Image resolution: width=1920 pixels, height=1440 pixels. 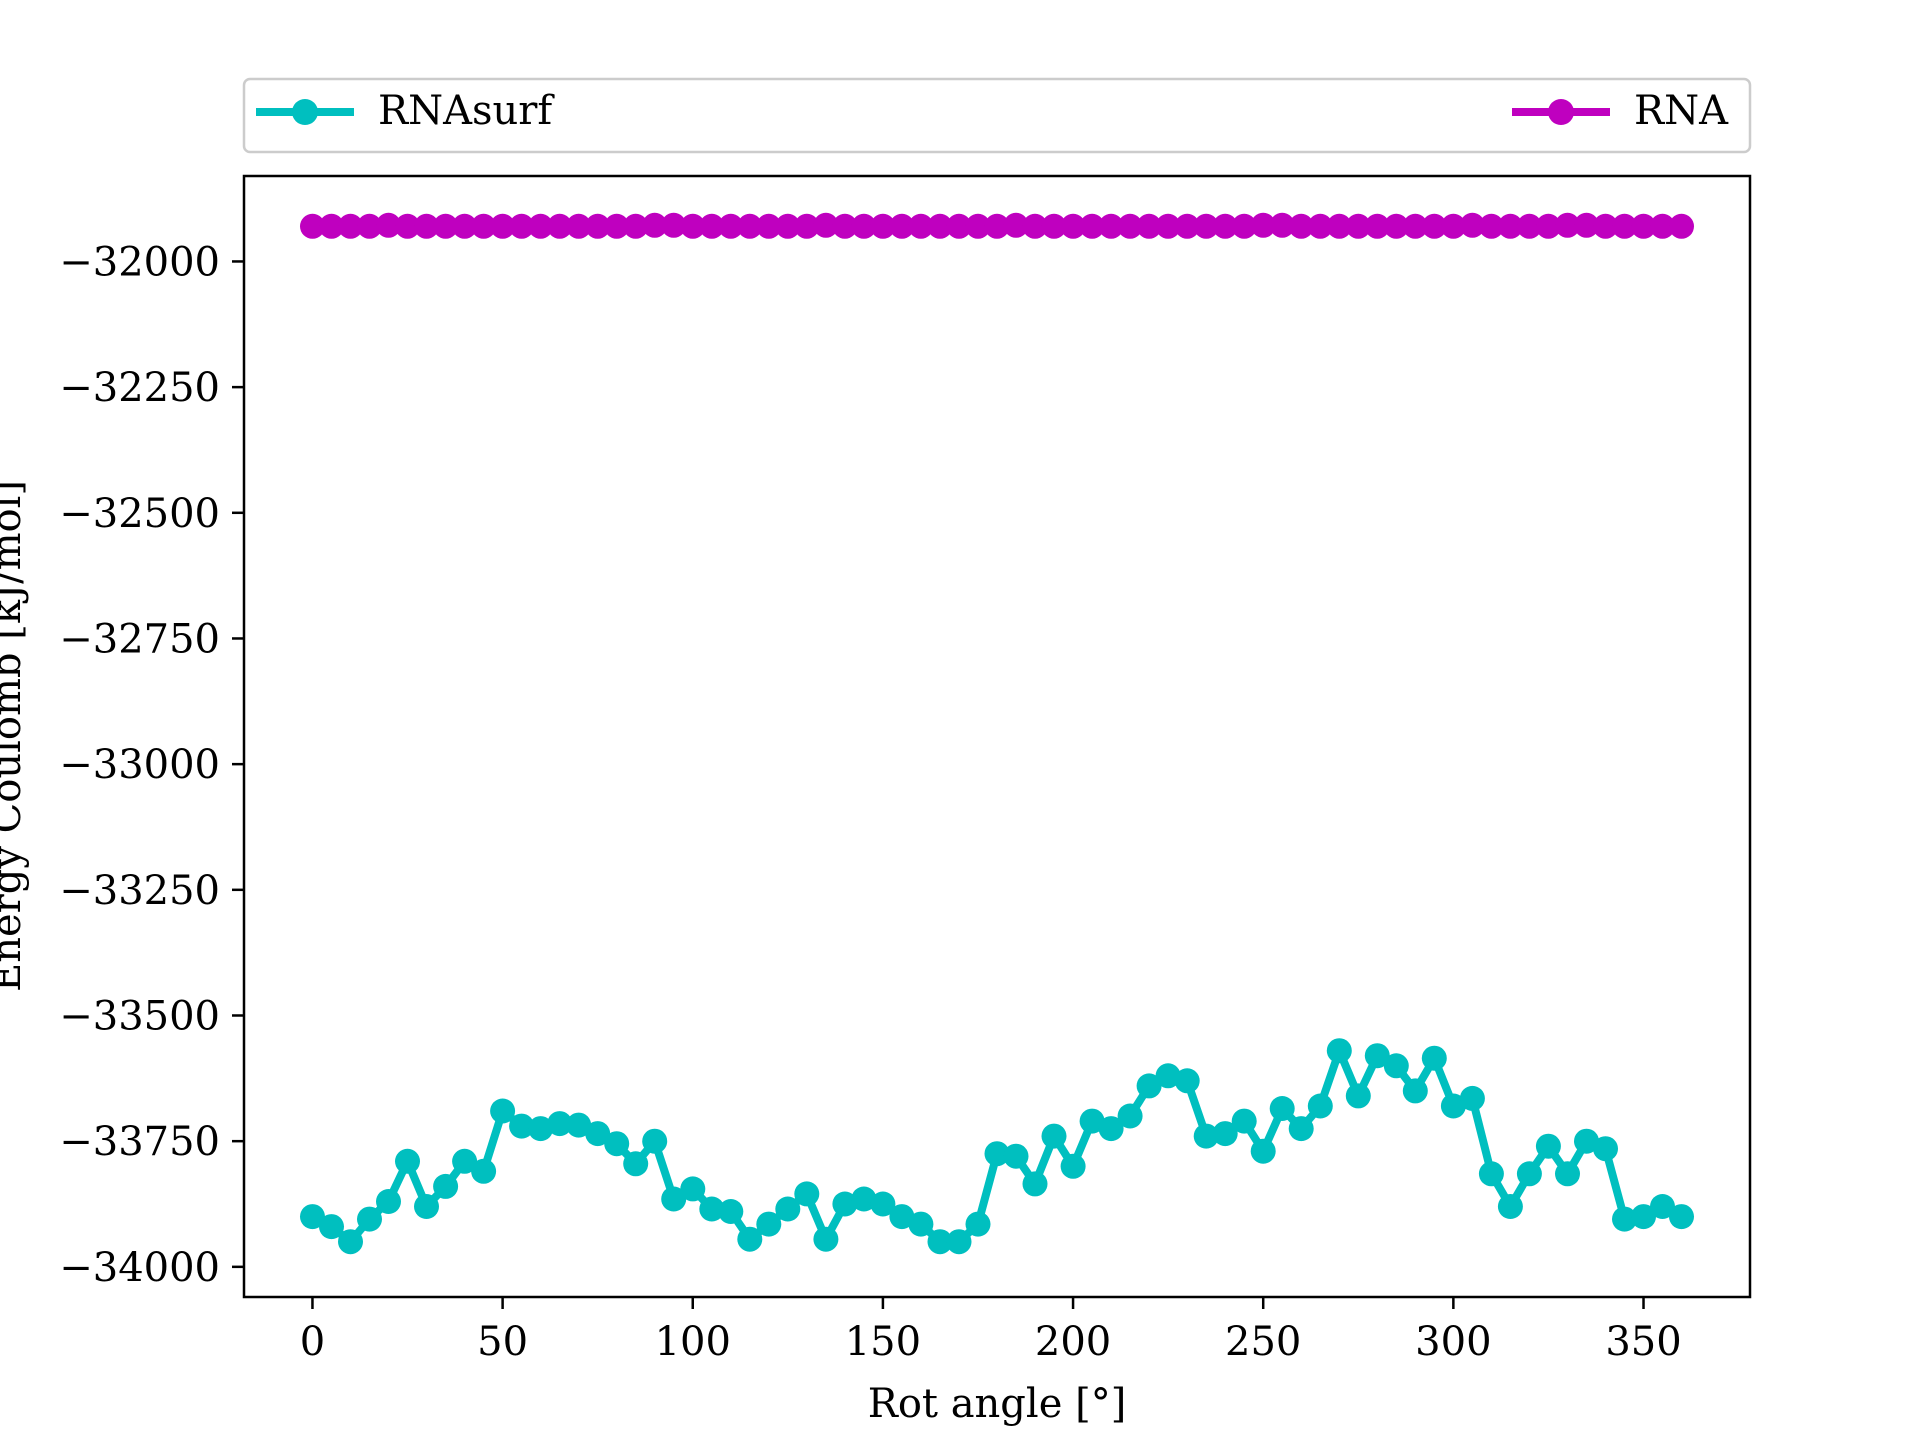 What do you see at coordinates (139, 388) in the screenshot?
I see `y-tick-label: −32250` at bounding box center [139, 388].